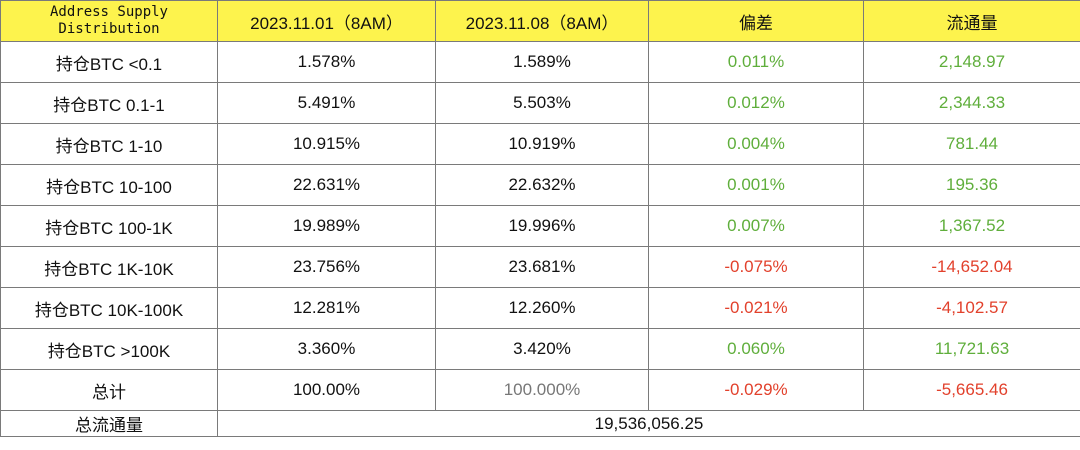 The height and width of the screenshot is (450, 1080). I want to click on header-circulation: 流通量, so click(971, 21).